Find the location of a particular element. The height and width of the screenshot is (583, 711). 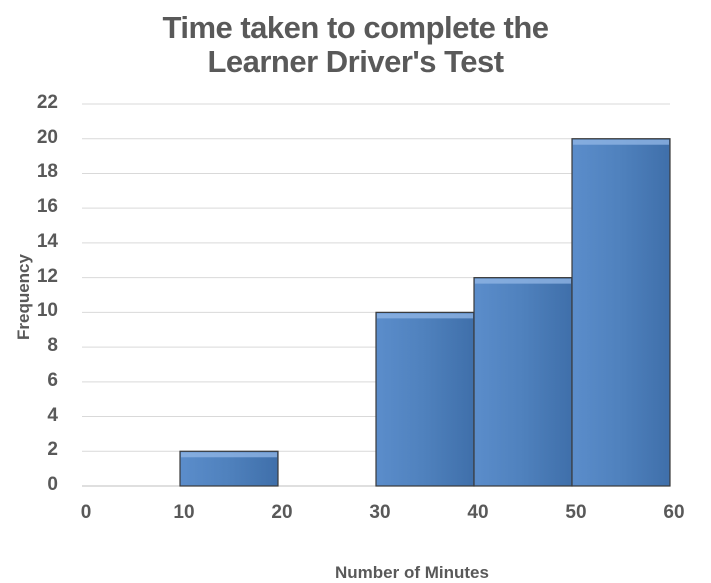

y-tick-label: 8 is located at coordinates (52, 346).